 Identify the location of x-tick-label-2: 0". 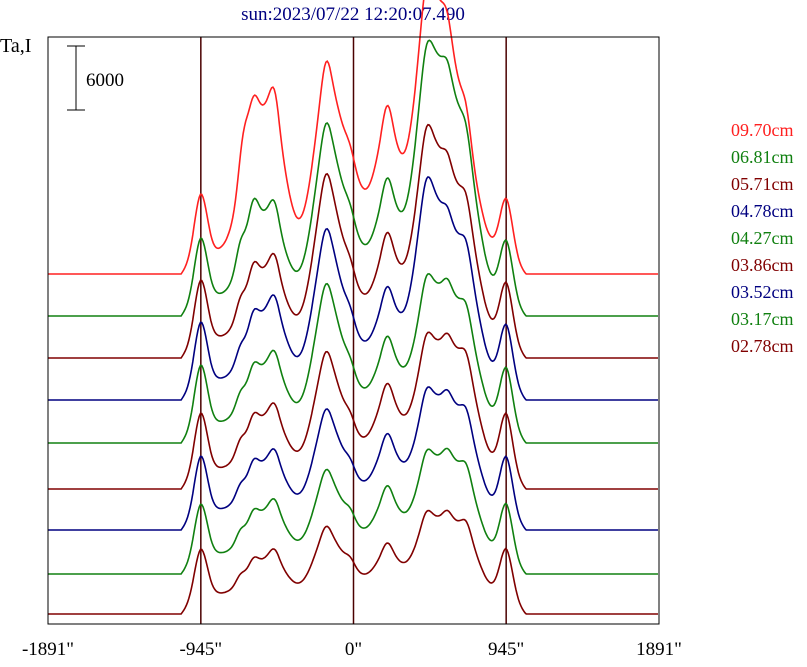
(353, 649).